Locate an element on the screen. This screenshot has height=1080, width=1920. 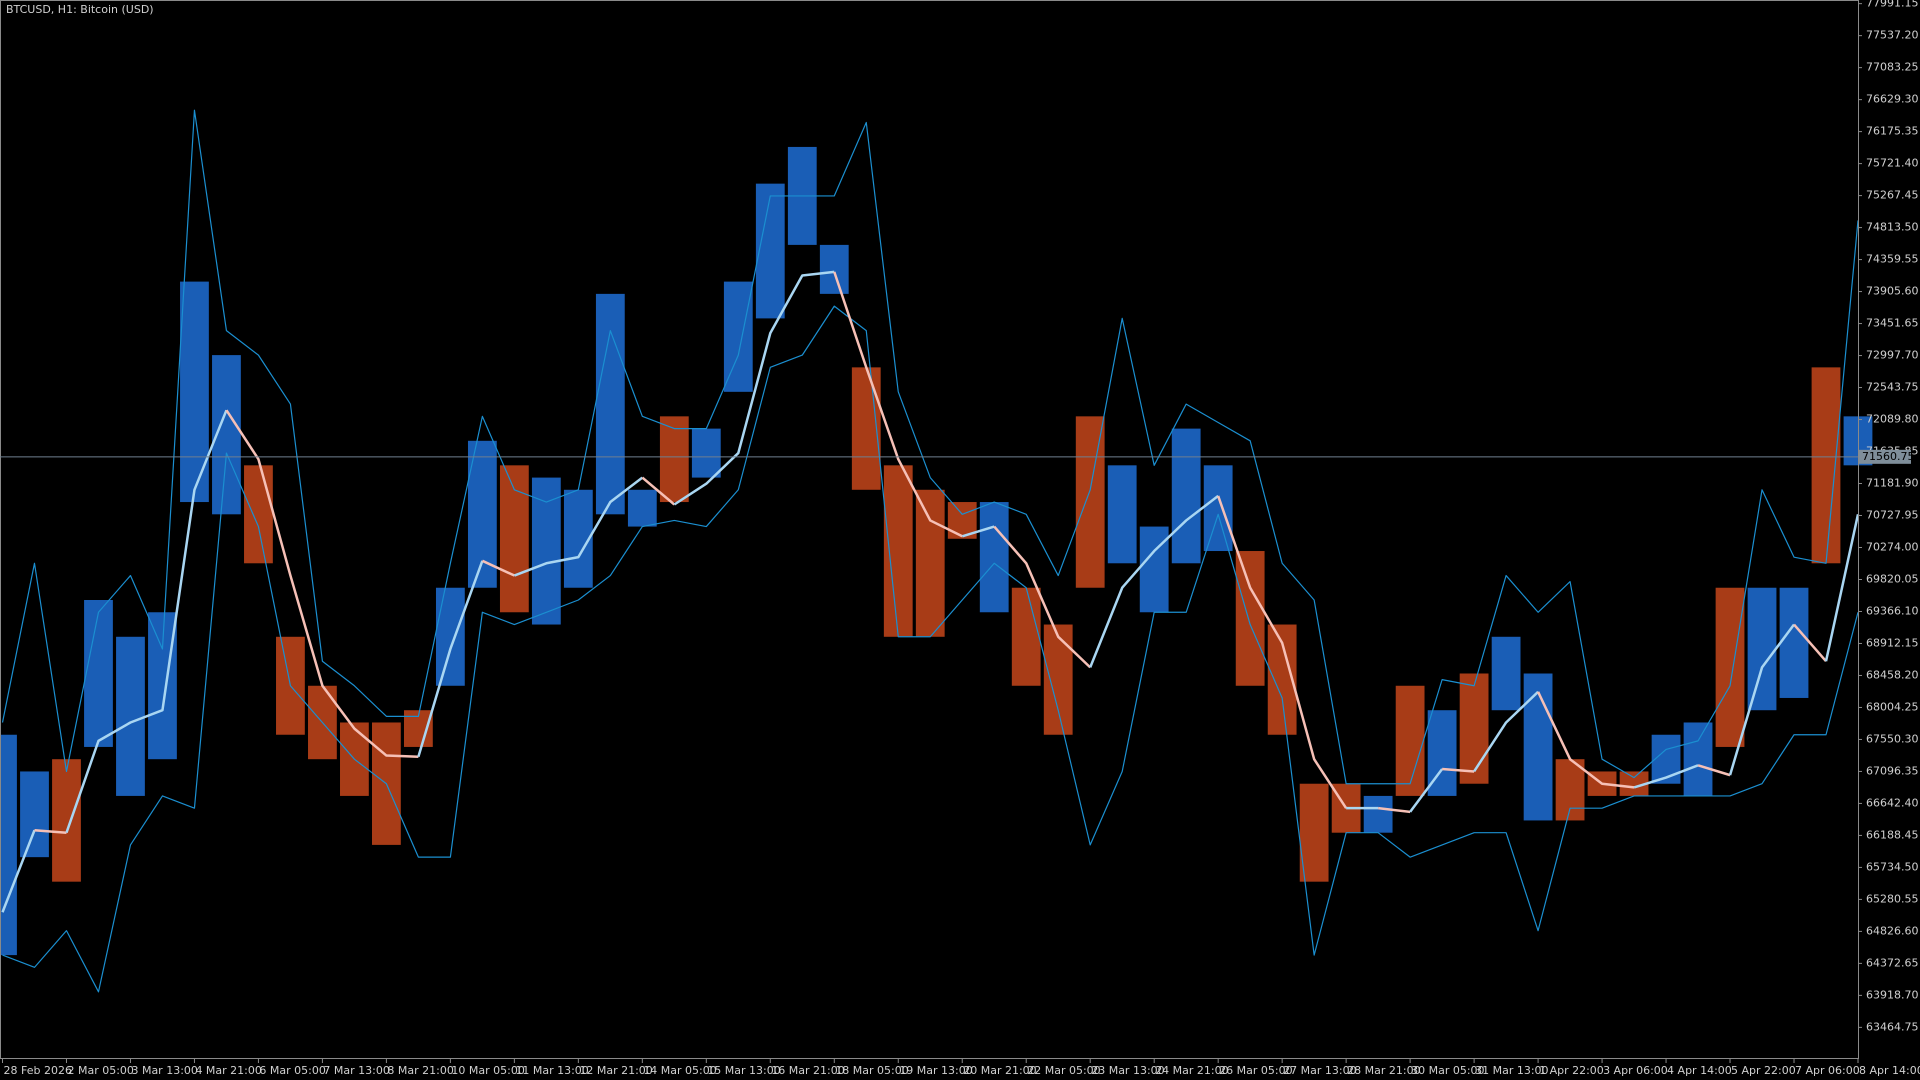
y-tick-label: 72997.70 is located at coordinates (1892, 355).